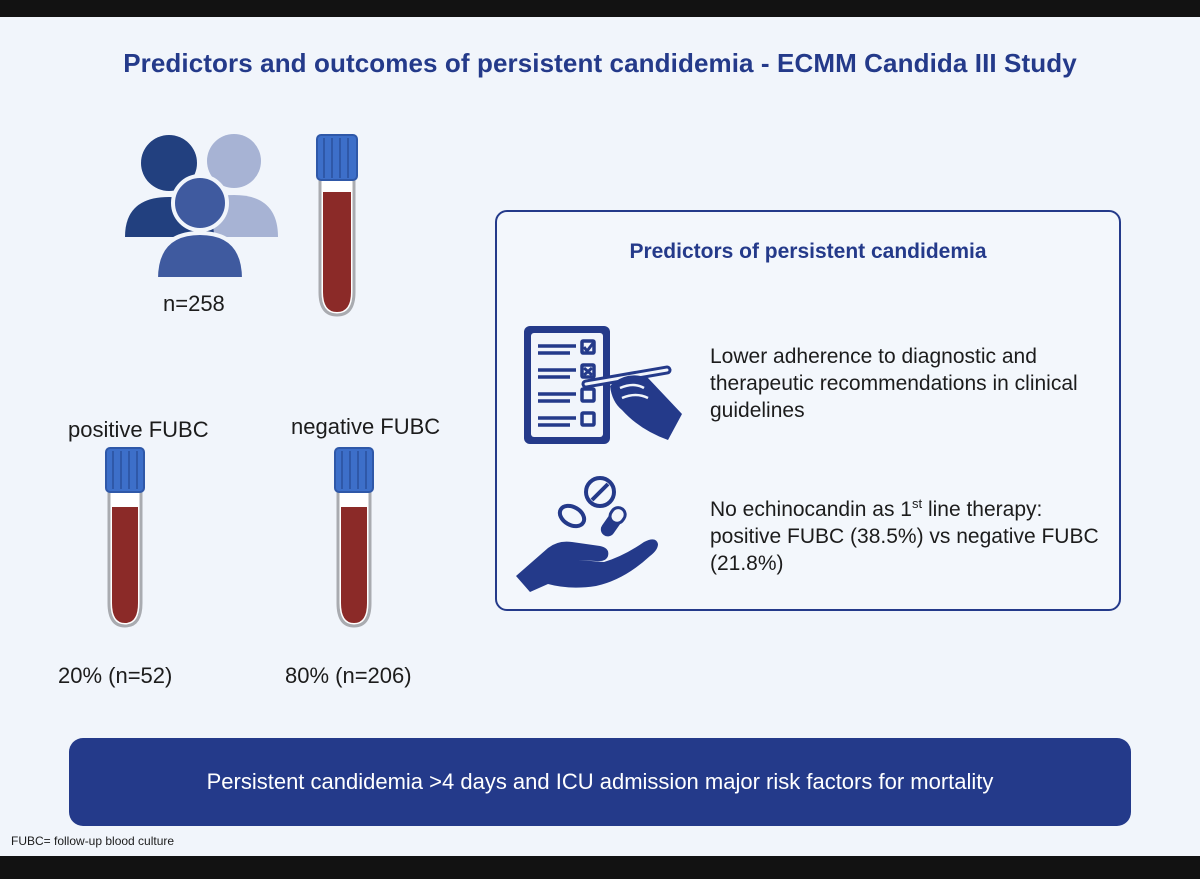  Describe the element at coordinates (194, 303) in the screenshot. I see `cohort-total: n=258` at that location.